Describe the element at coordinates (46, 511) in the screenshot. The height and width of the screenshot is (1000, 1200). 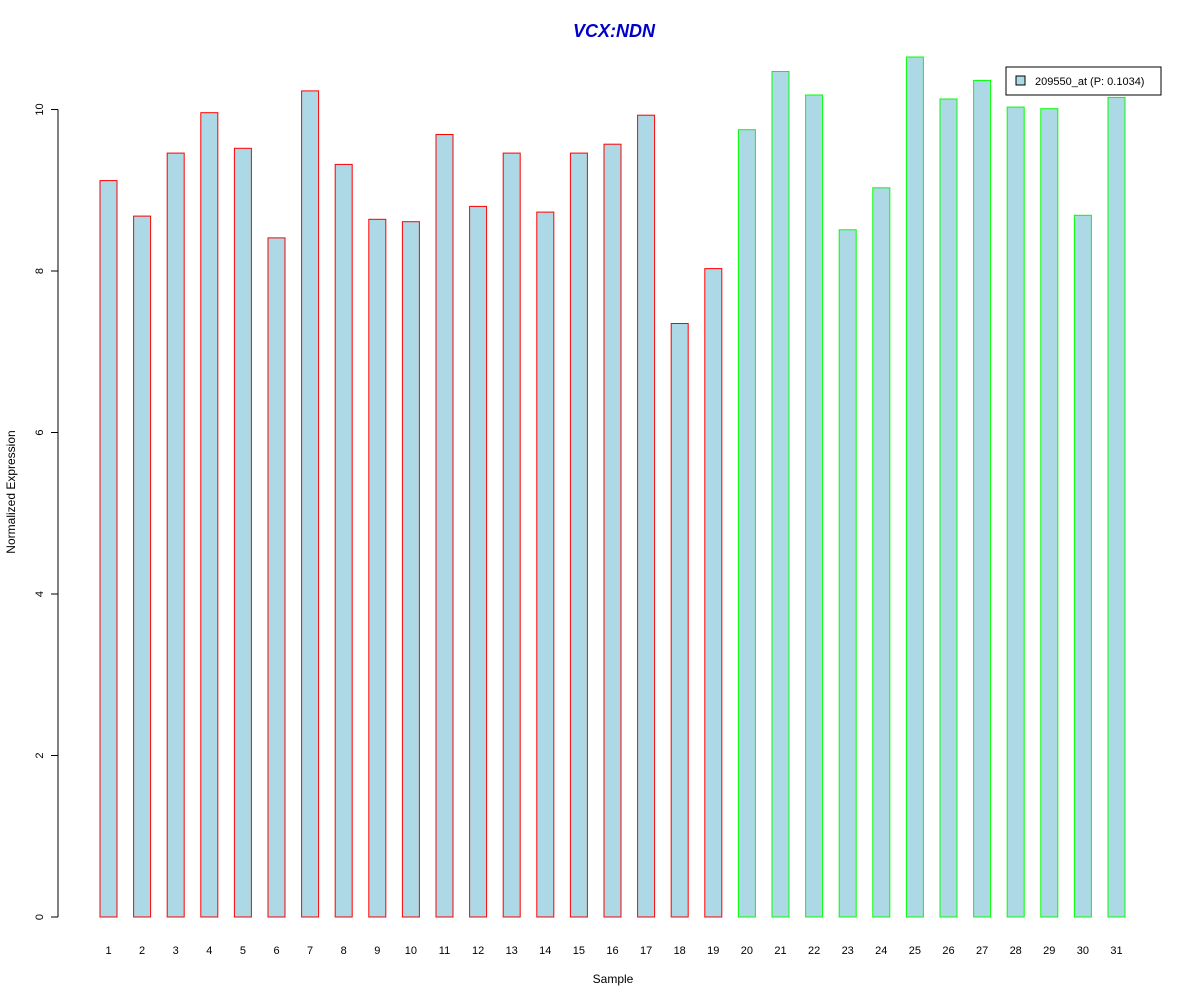
I see `y-axis: 0 2 4 6 8 10` at that location.